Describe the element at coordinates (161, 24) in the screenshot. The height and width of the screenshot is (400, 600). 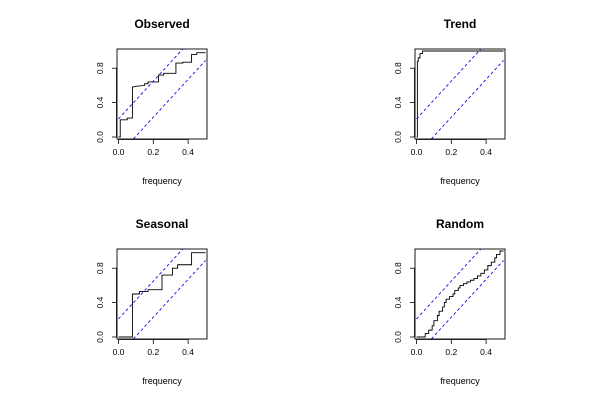
I see `chart-title: Observed` at that location.